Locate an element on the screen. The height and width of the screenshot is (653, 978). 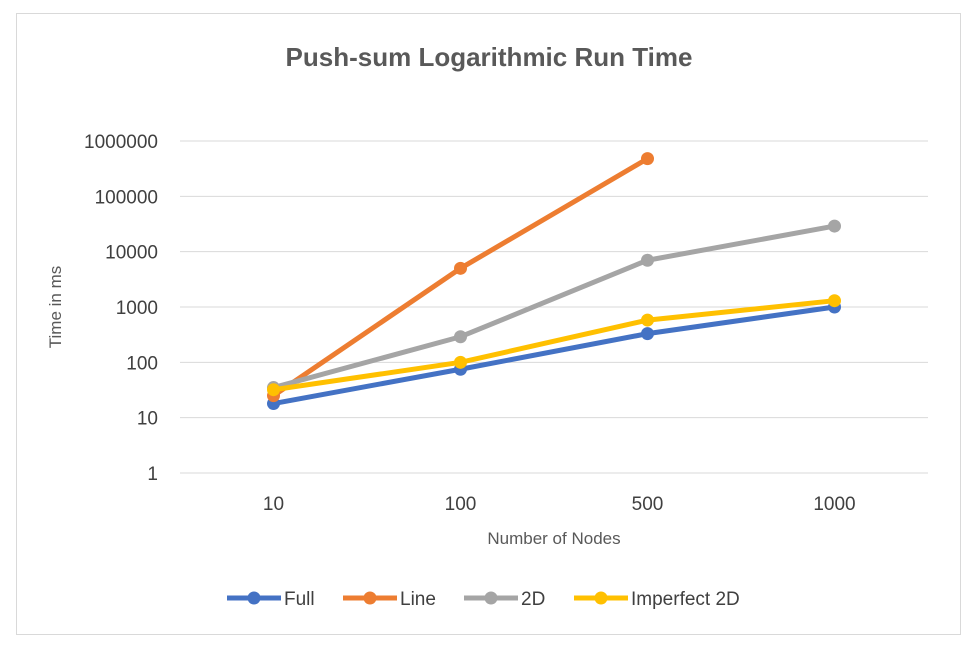
legend-label-2d: 2D is located at coordinates (533, 599).